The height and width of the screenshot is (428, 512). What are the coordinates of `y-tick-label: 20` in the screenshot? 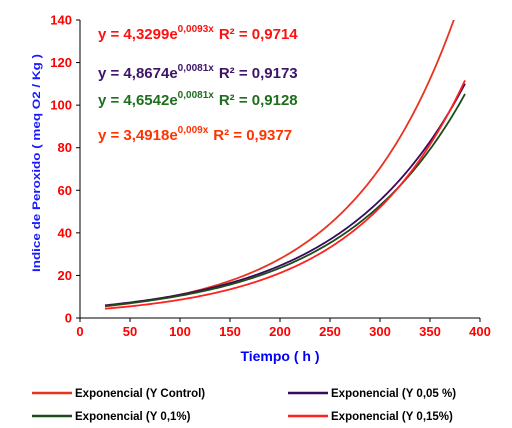 It's located at (65, 275).